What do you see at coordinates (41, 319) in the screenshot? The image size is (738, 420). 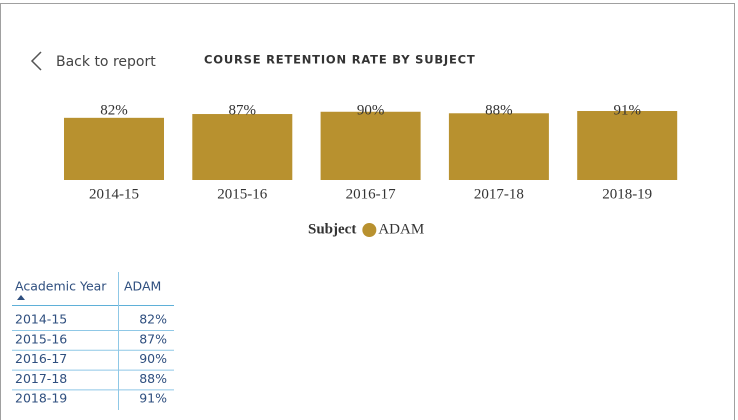 I see `cell: 2014-15` at bounding box center [41, 319].